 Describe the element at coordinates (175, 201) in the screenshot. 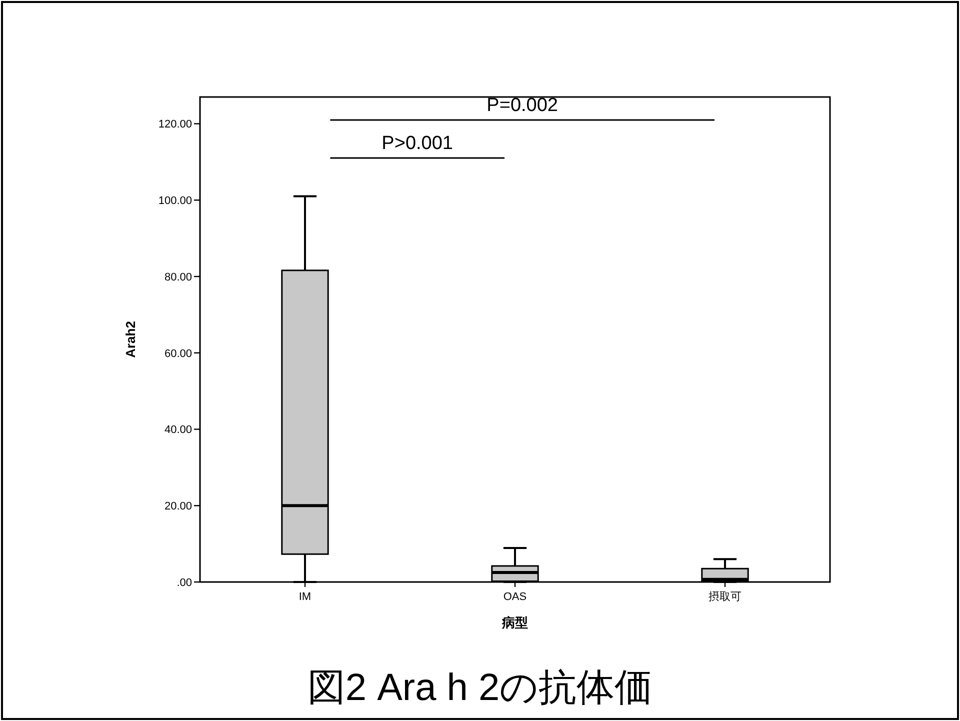

I see `y-tick-label: 100.00` at that location.